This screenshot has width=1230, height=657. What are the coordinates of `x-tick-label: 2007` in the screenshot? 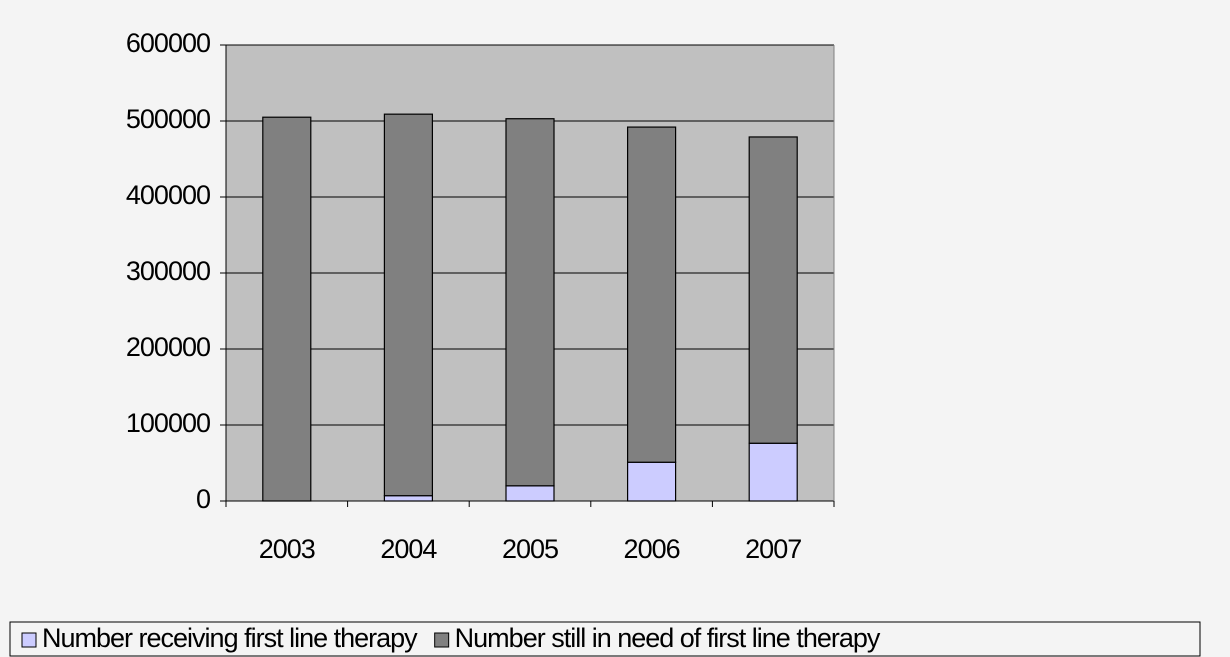 It's located at (773, 549).